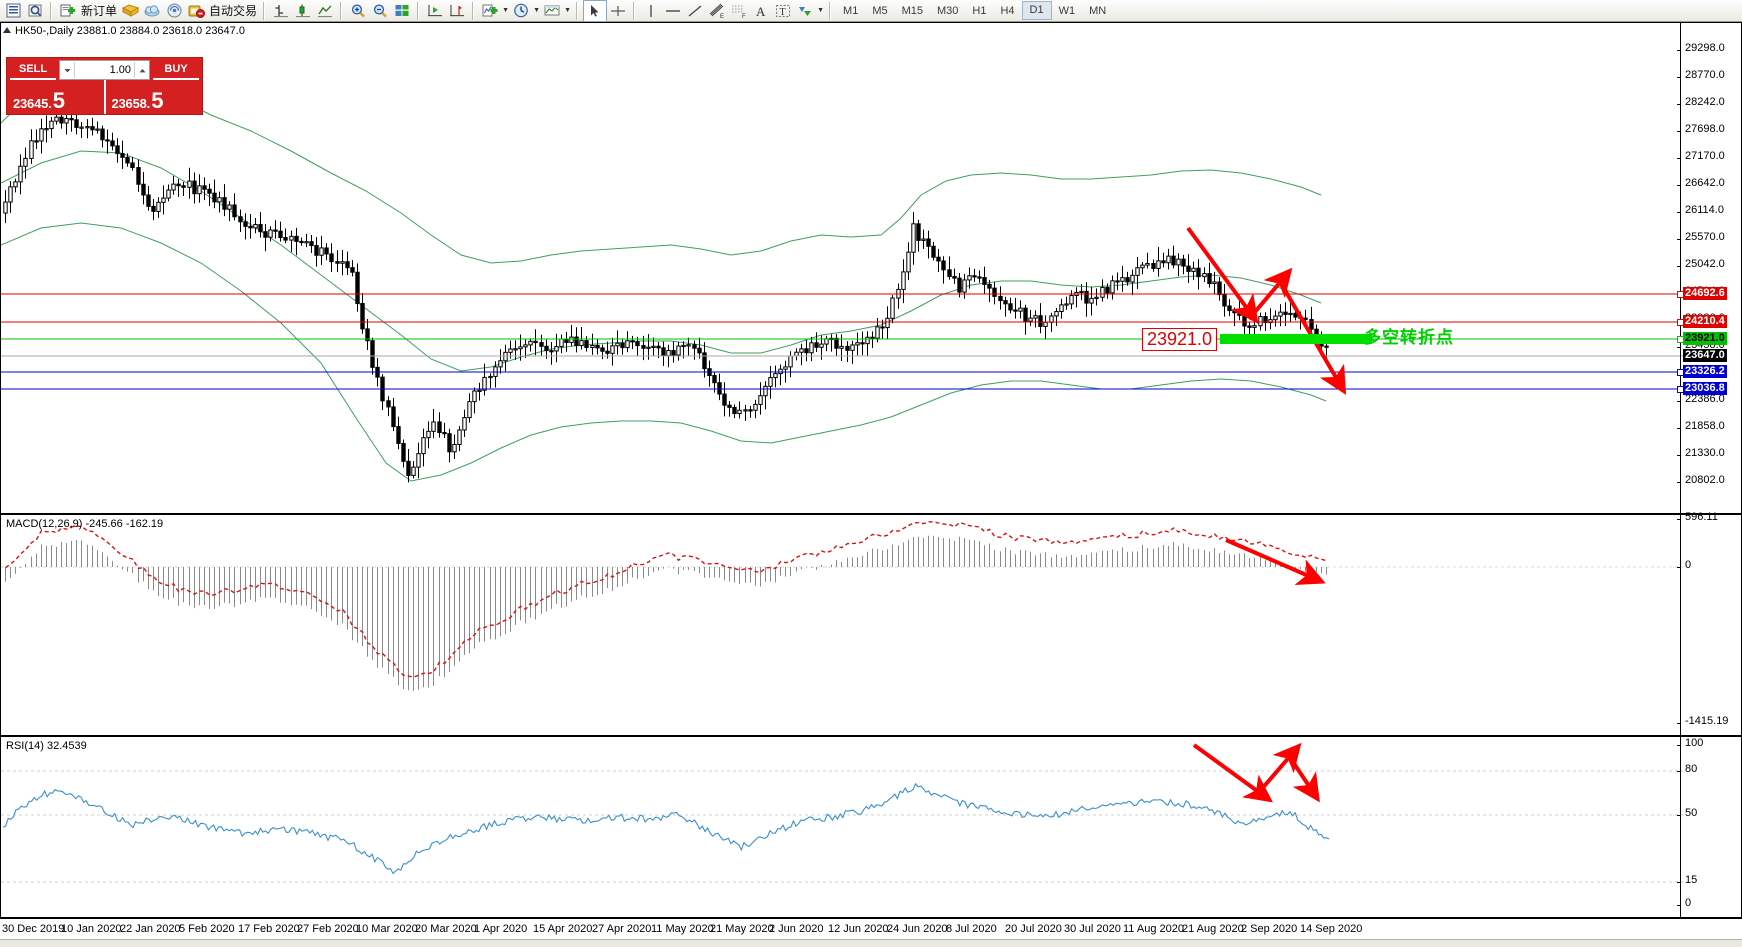 This screenshot has width=1742, height=947. What do you see at coordinates (1705, 293) in the screenshot?
I see `price-label-24692: 24692.6` at bounding box center [1705, 293].